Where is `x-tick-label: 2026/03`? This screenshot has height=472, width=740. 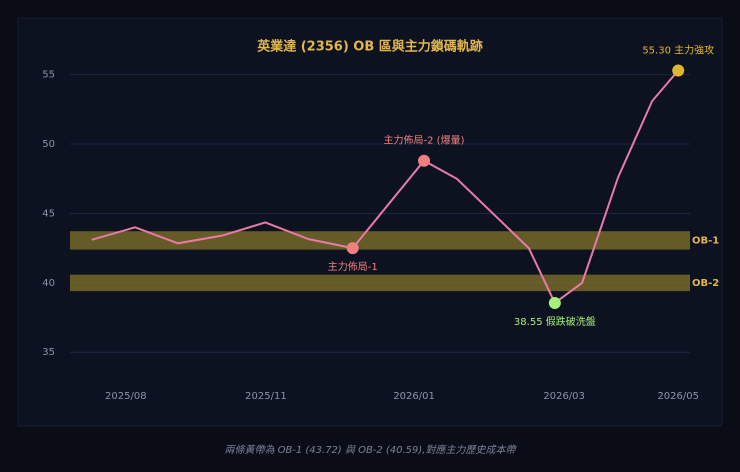 x-tick-label: 2026/03 is located at coordinates (564, 396).